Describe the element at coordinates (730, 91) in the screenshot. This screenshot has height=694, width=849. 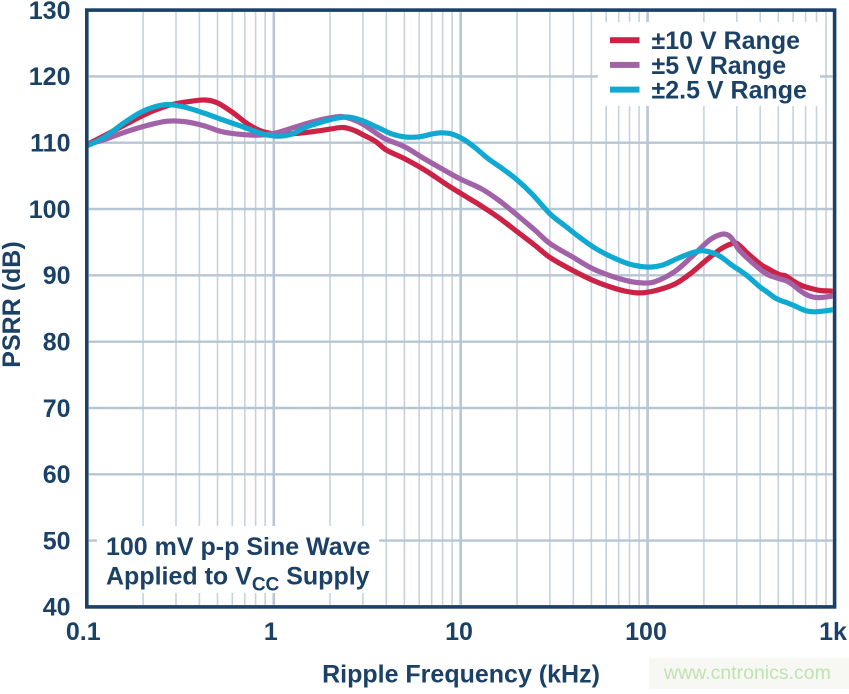
I see `svg-text: ±2.5 V Range` at that location.